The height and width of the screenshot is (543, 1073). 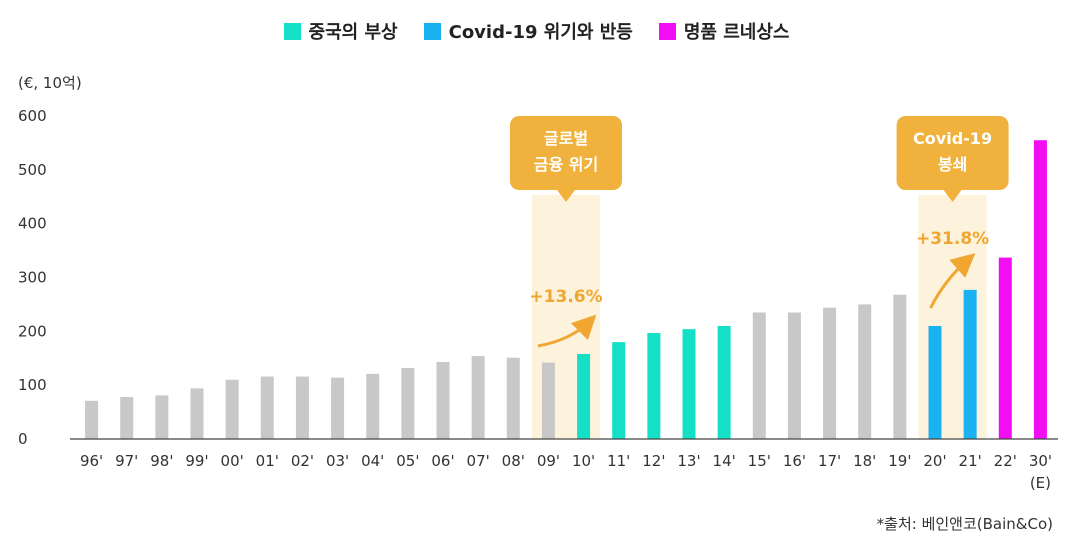 What do you see at coordinates (736, 32) in the screenshot?
I see `legend-label-luxury: 명품 르네상스` at bounding box center [736, 32].